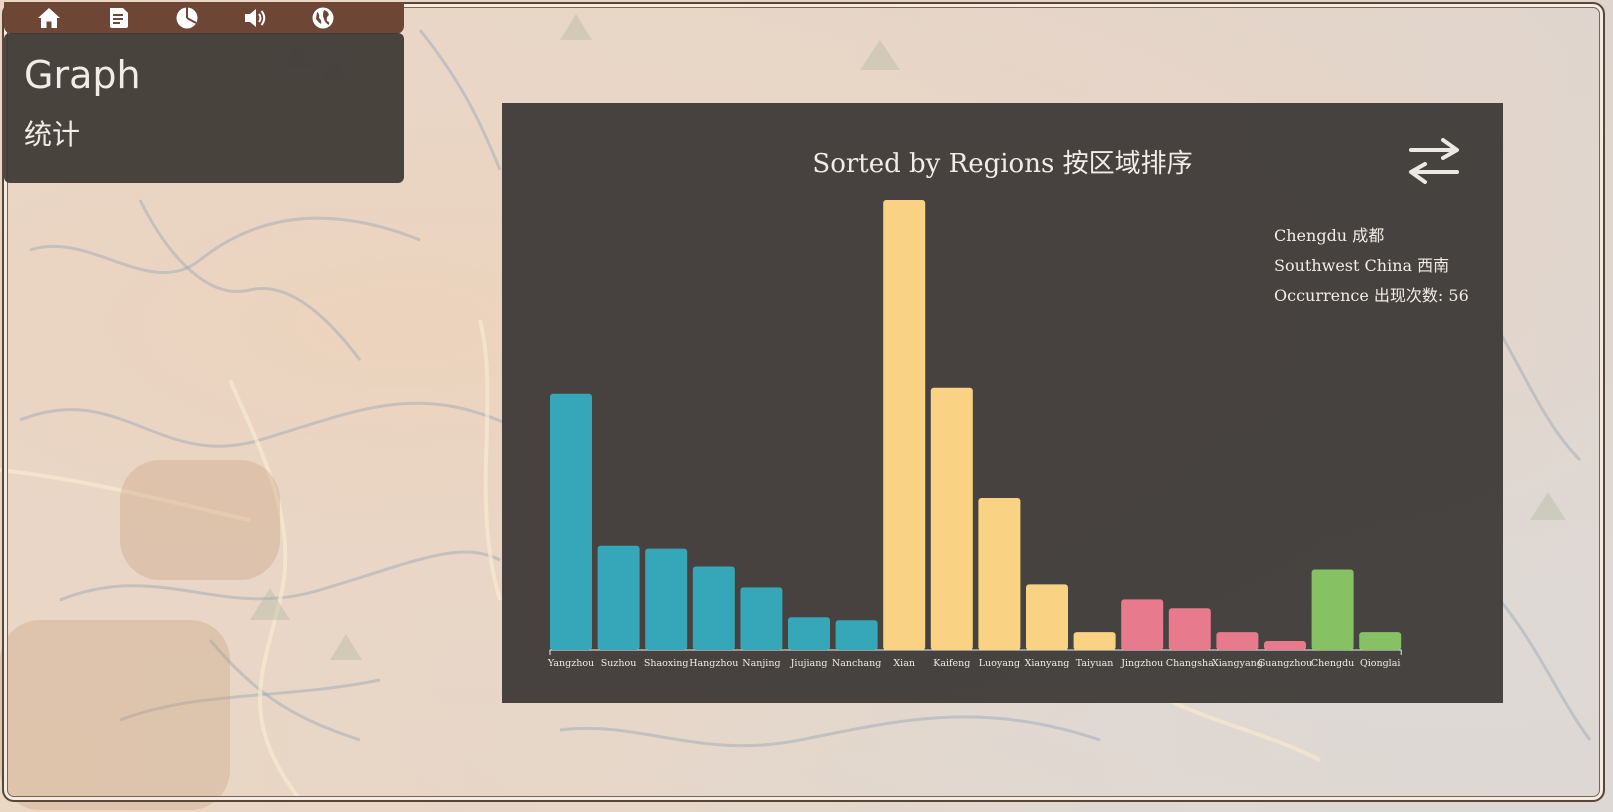 The image size is (1613, 812). What do you see at coordinates (761, 663) in the screenshot?
I see `x-tick-label: Nanjing` at bounding box center [761, 663].